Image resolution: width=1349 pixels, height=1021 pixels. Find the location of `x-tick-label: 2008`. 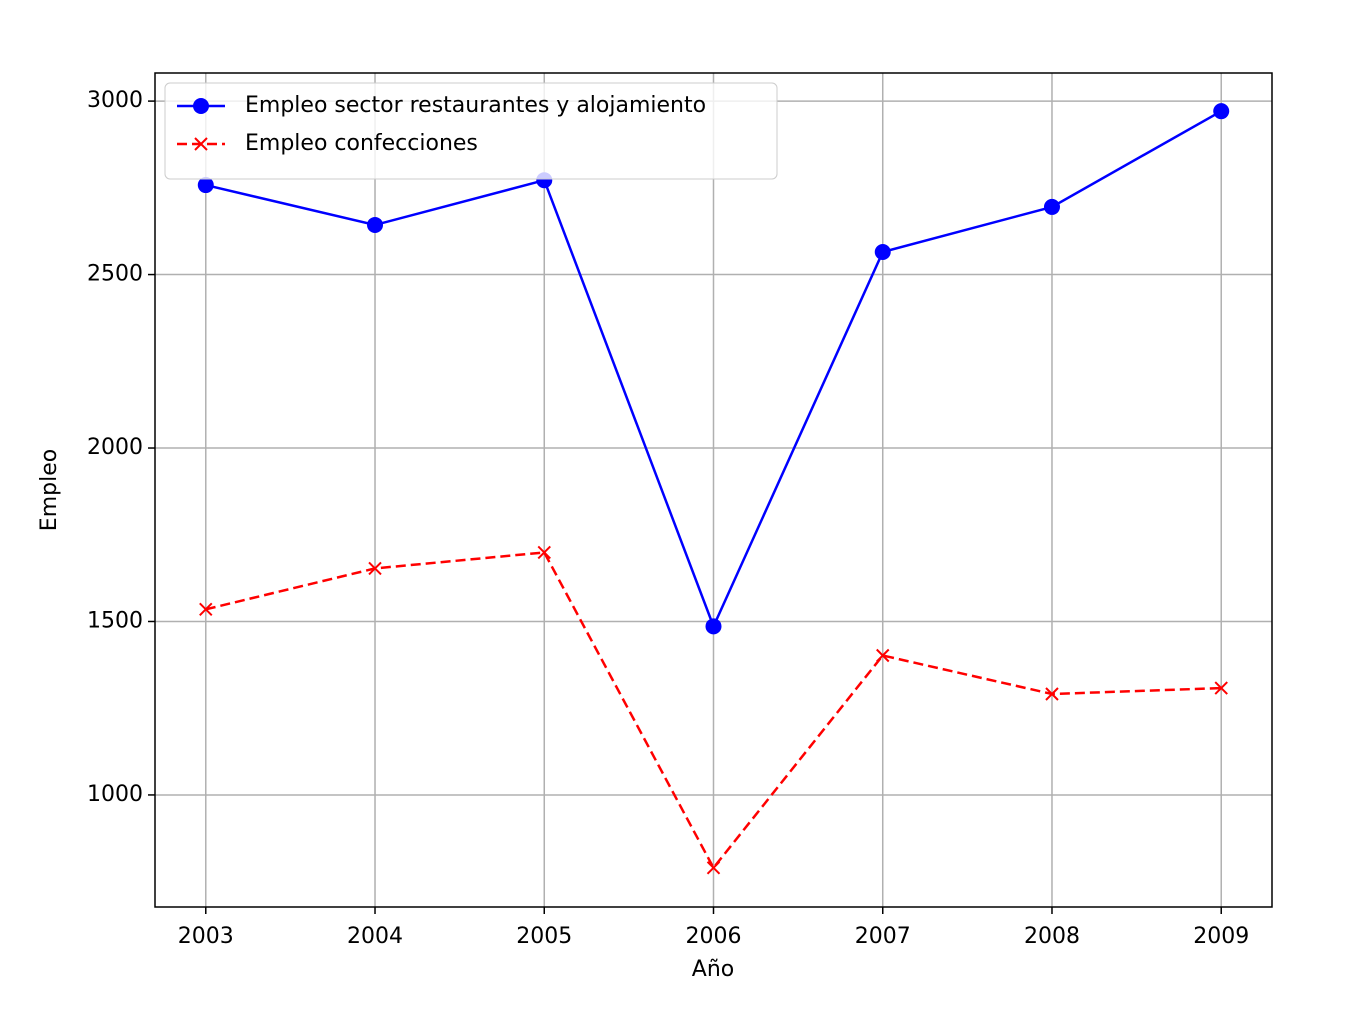

x-tick-label: 2008 is located at coordinates (1052, 936).